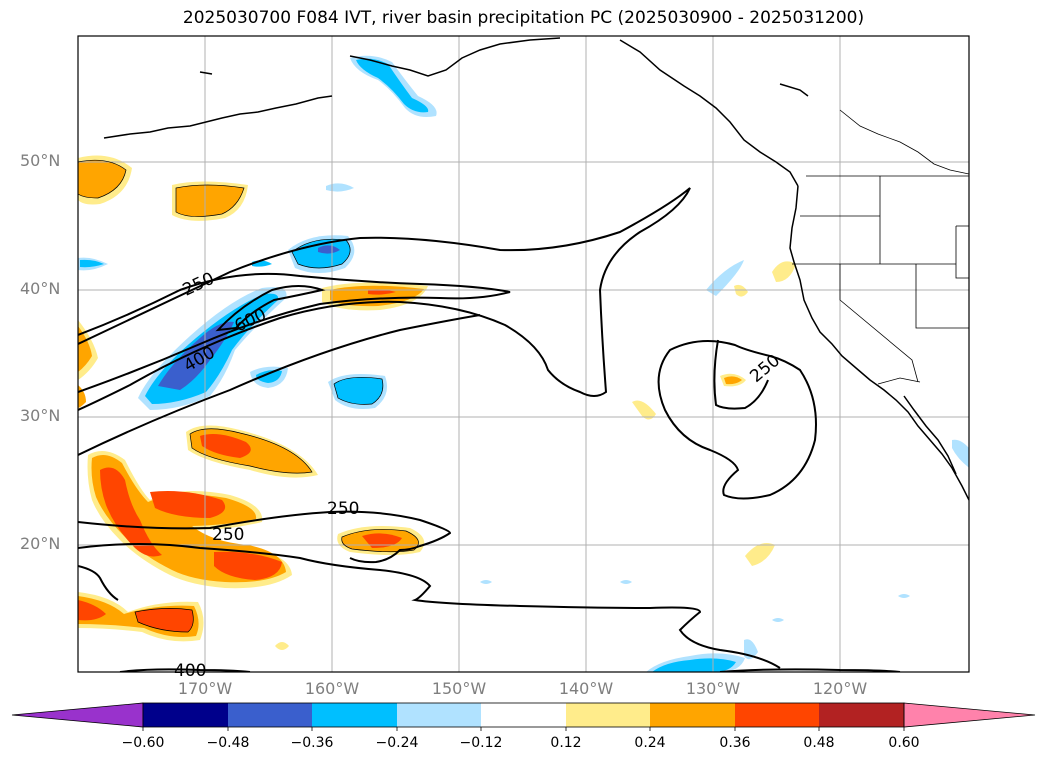 Image resolution: width=1047 pixels, height=765 pixels. Describe the element at coordinates (810, 670) in the screenshot. I see `ivt-bottom-right` at that location.